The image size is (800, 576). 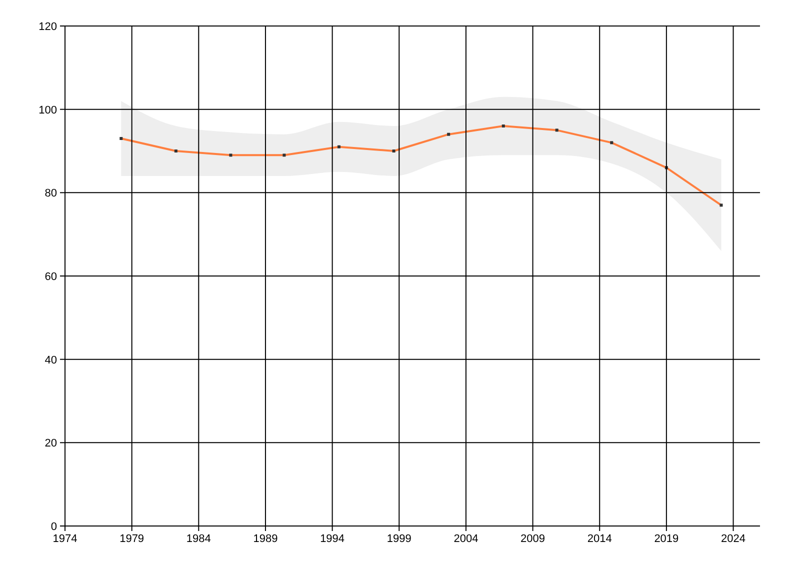 What do you see at coordinates (265, 539) in the screenshot?
I see `x-tick-label: 1989` at bounding box center [265, 539].